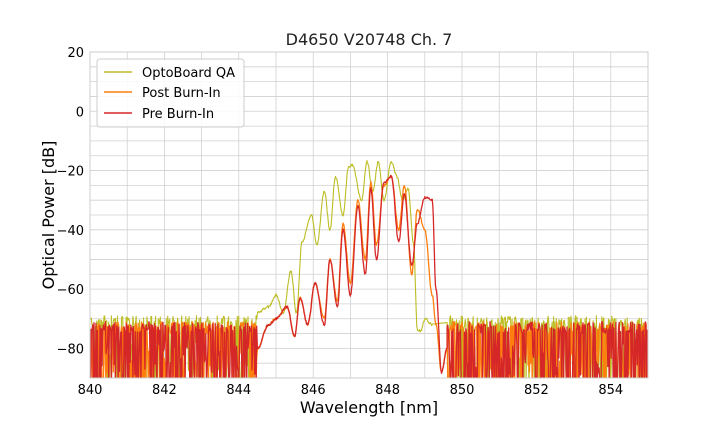 This screenshot has height=432, width=720. I want to click on x-tick-label: 844, so click(238, 390).